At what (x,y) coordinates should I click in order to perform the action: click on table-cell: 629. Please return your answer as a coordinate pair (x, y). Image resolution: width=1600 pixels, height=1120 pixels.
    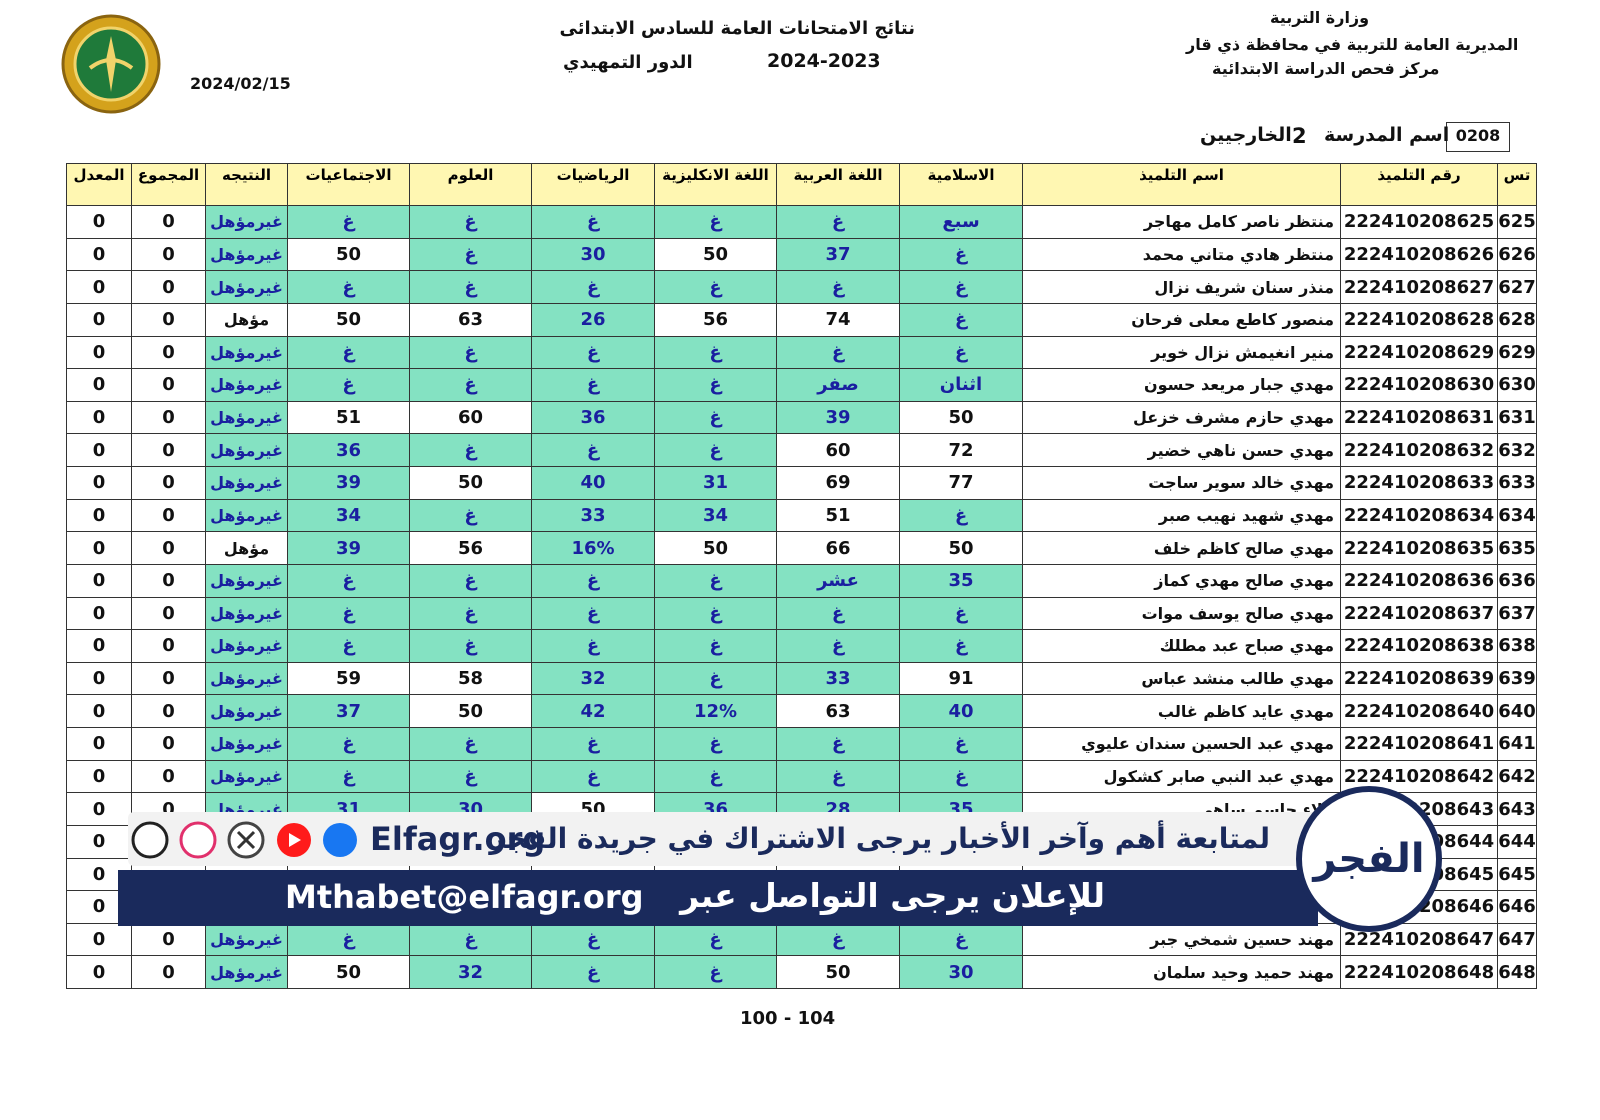
    Looking at the image, I should click on (1517, 352).